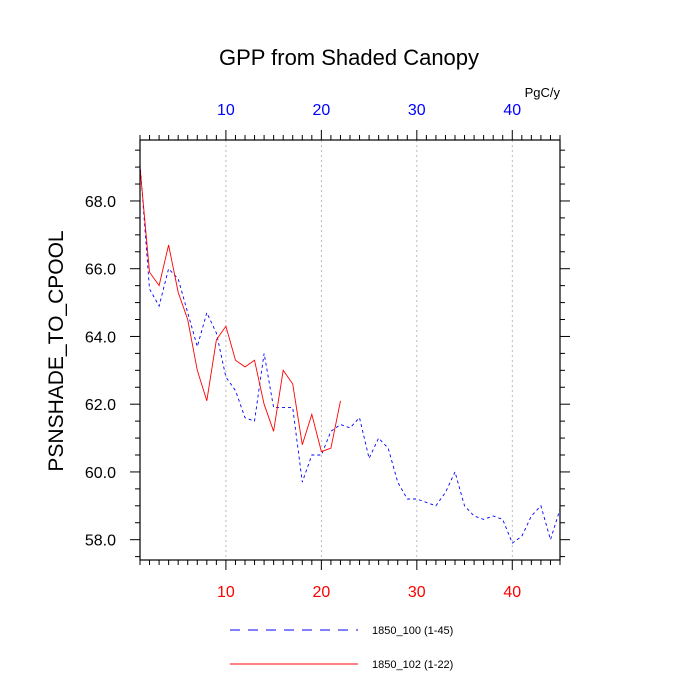 The height and width of the screenshot is (700, 700). Describe the element at coordinates (100, 473) in the screenshot. I see `y-tick-label: 60.0` at that location.